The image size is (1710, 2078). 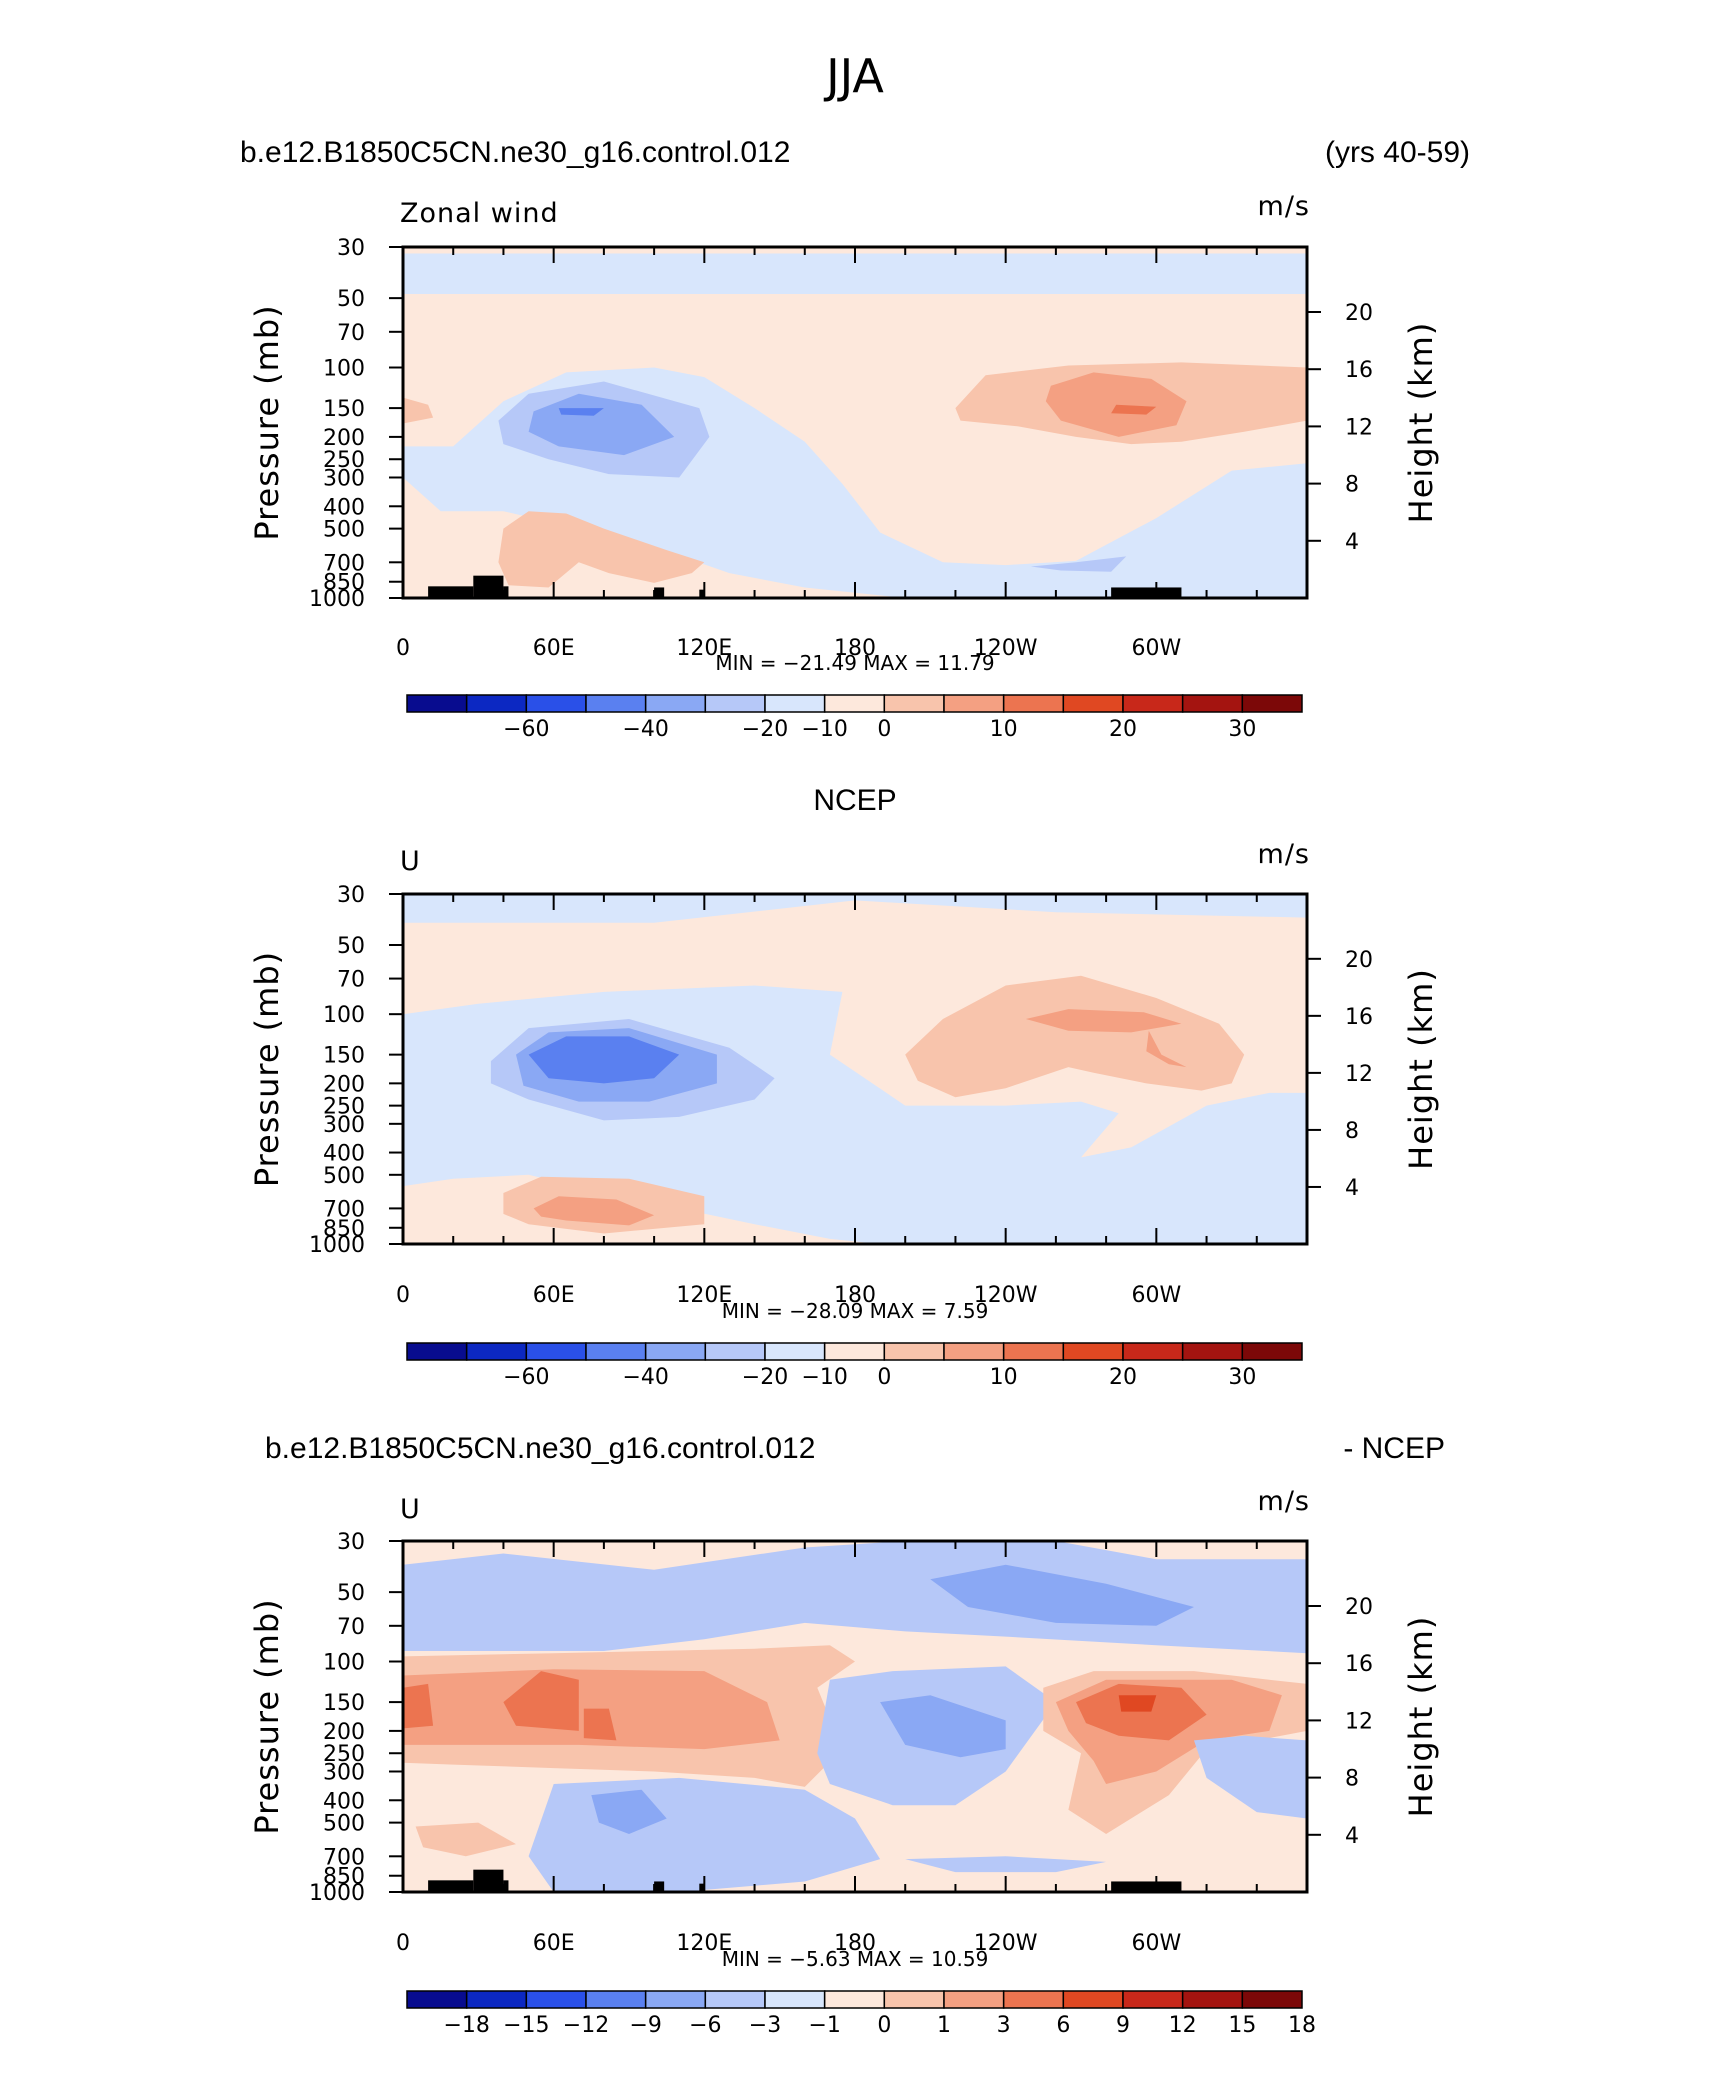 What do you see at coordinates (1359, 1664) in the screenshot?
I see `height-tick-label: 16` at bounding box center [1359, 1664].